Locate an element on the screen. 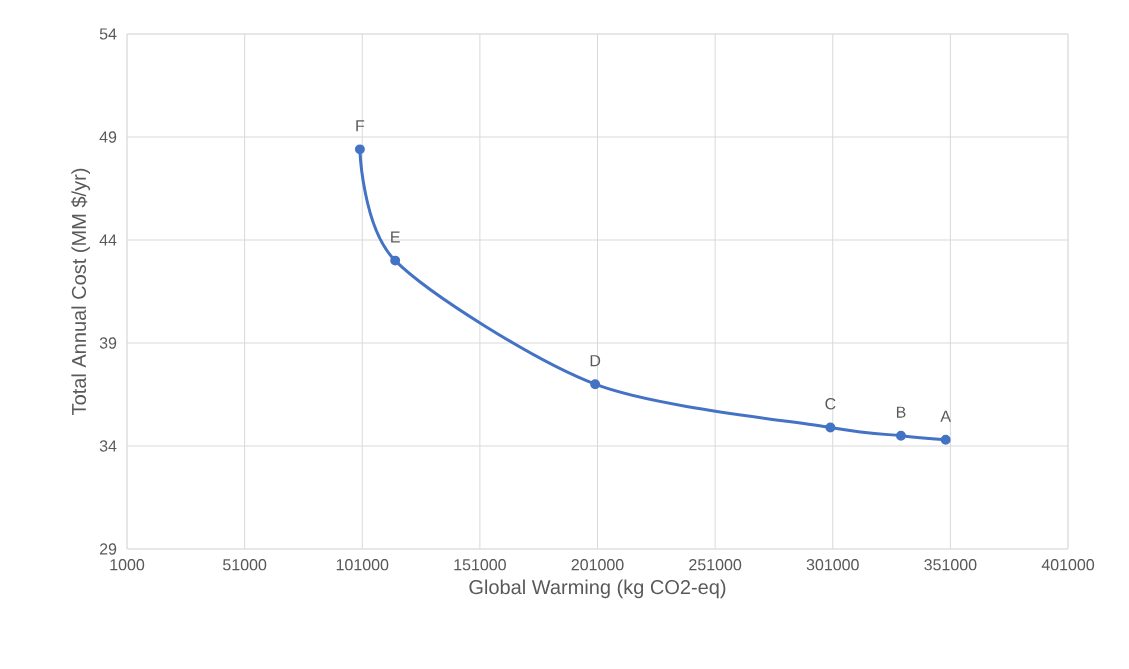  x-tick-label: 251000 is located at coordinates (715, 565).